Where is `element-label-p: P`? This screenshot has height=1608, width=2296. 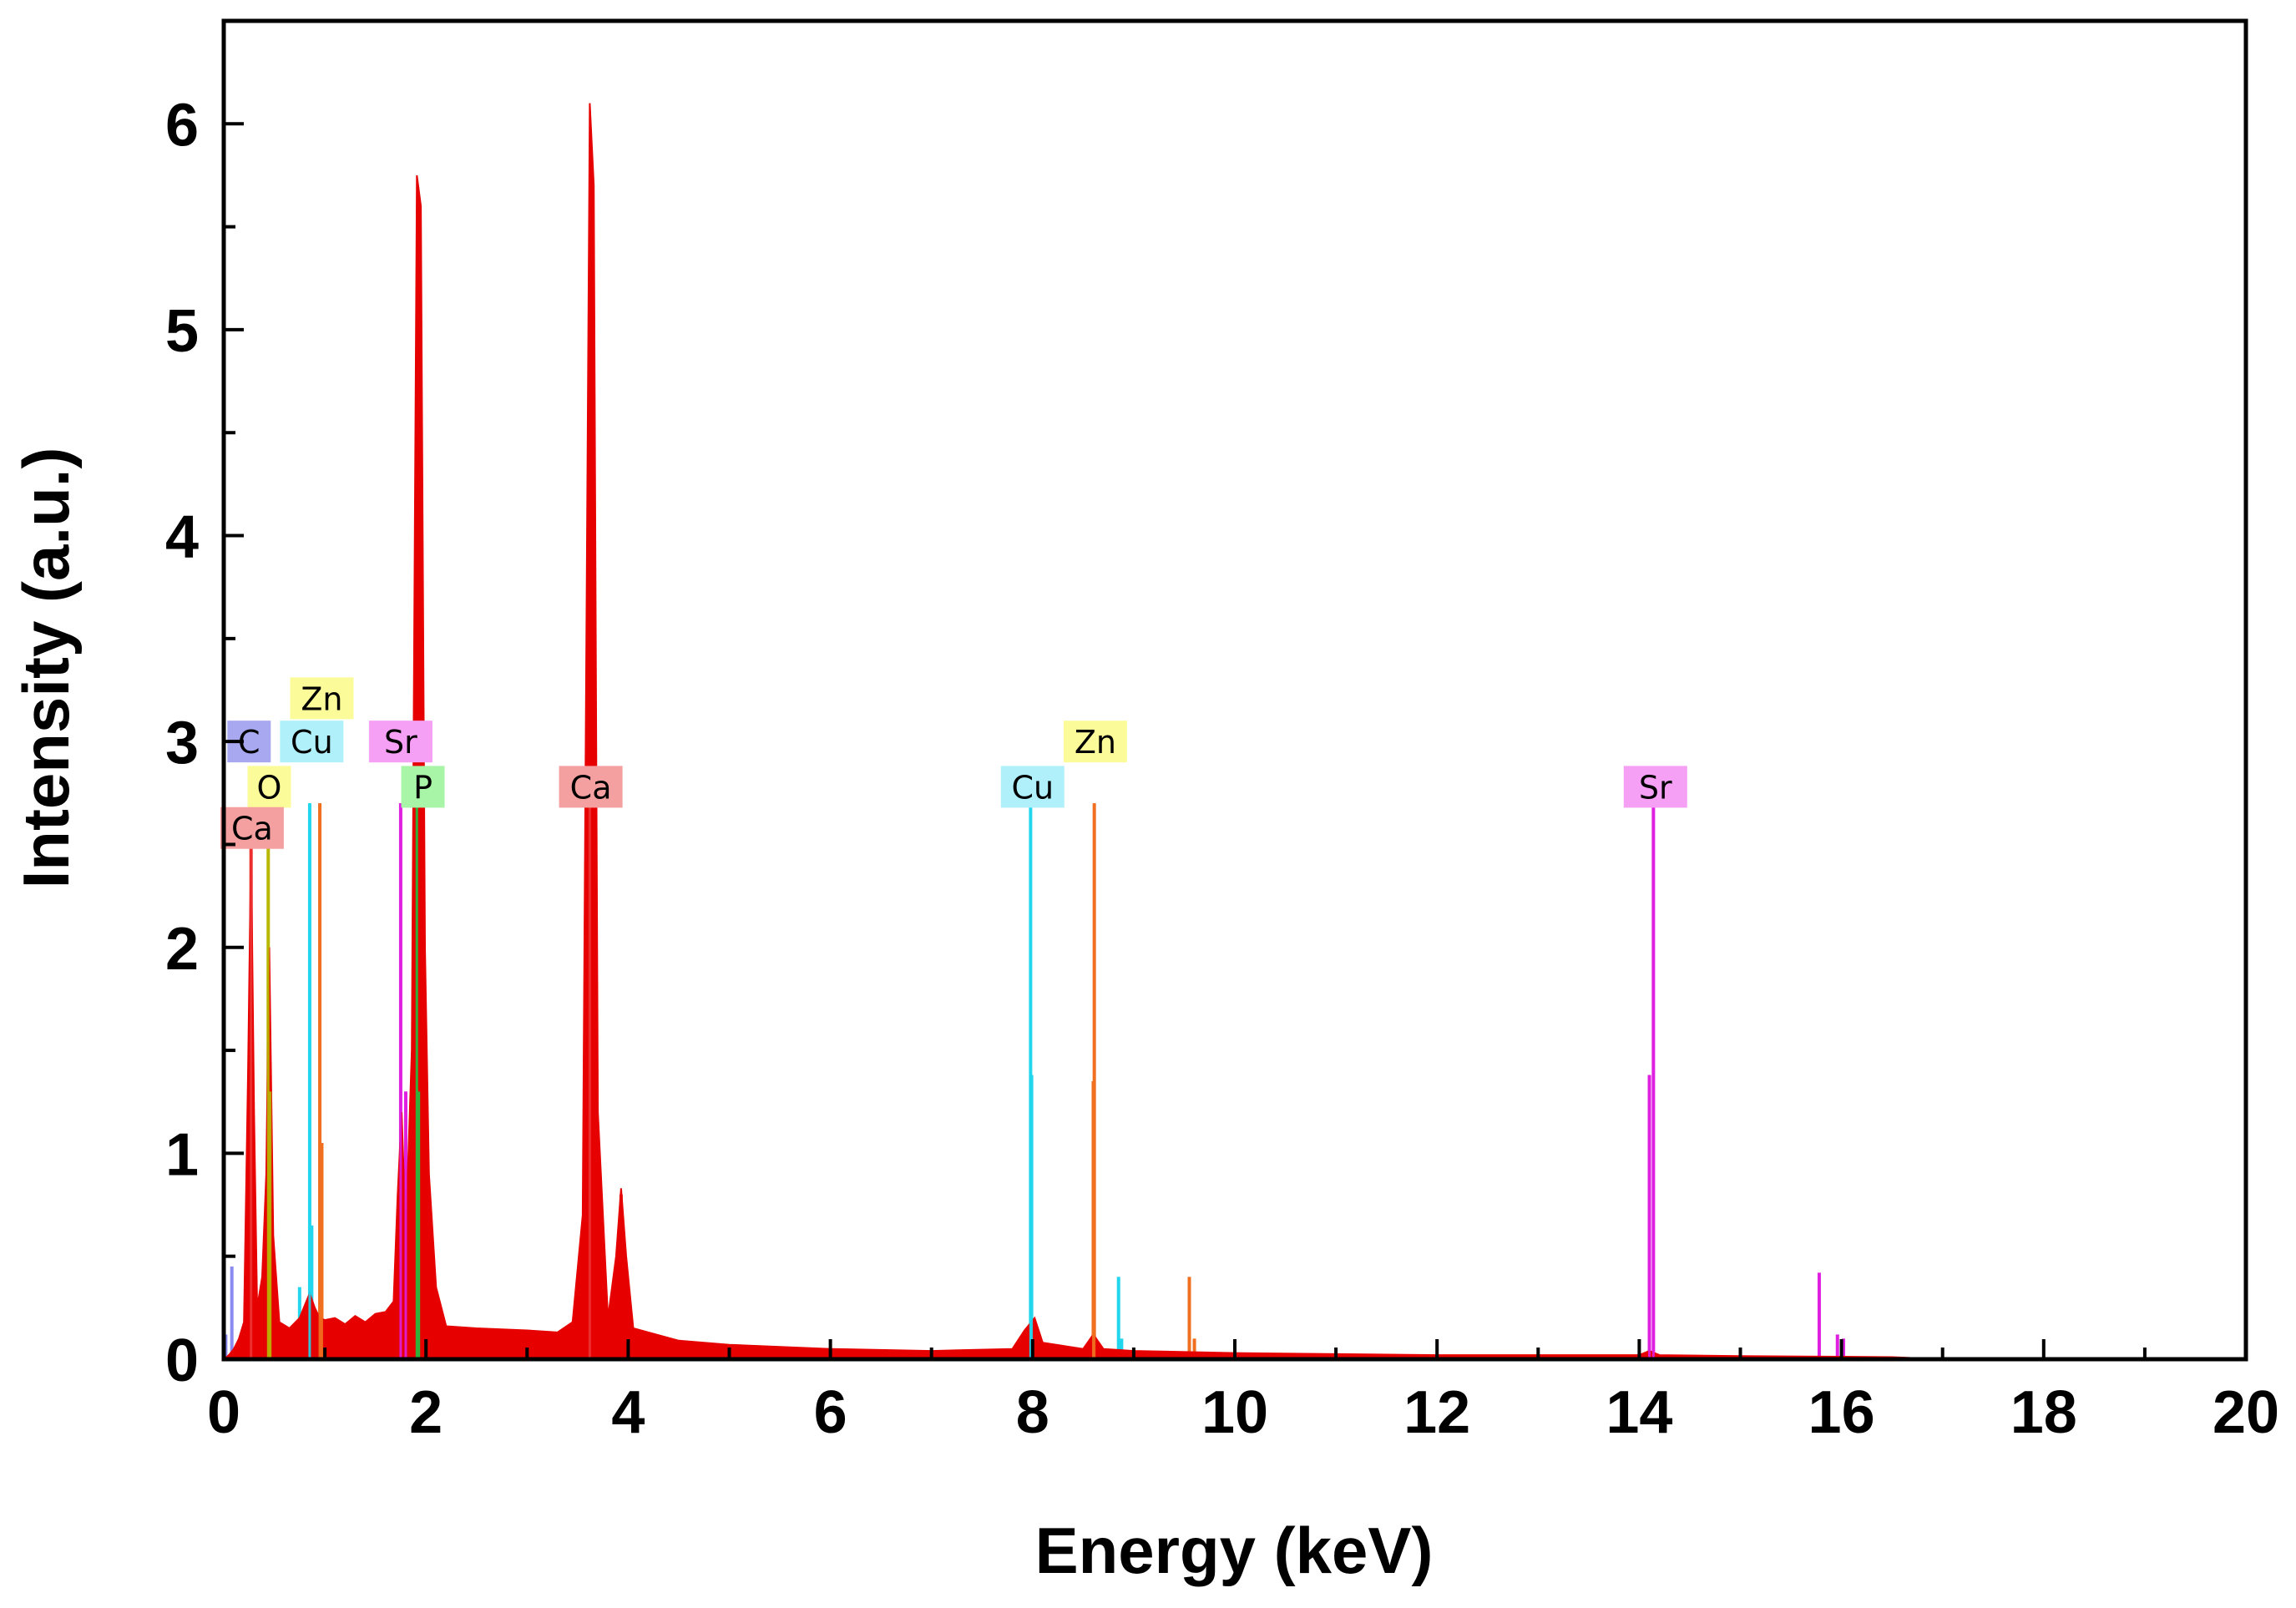
element-label-p: P is located at coordinates (422, 787).